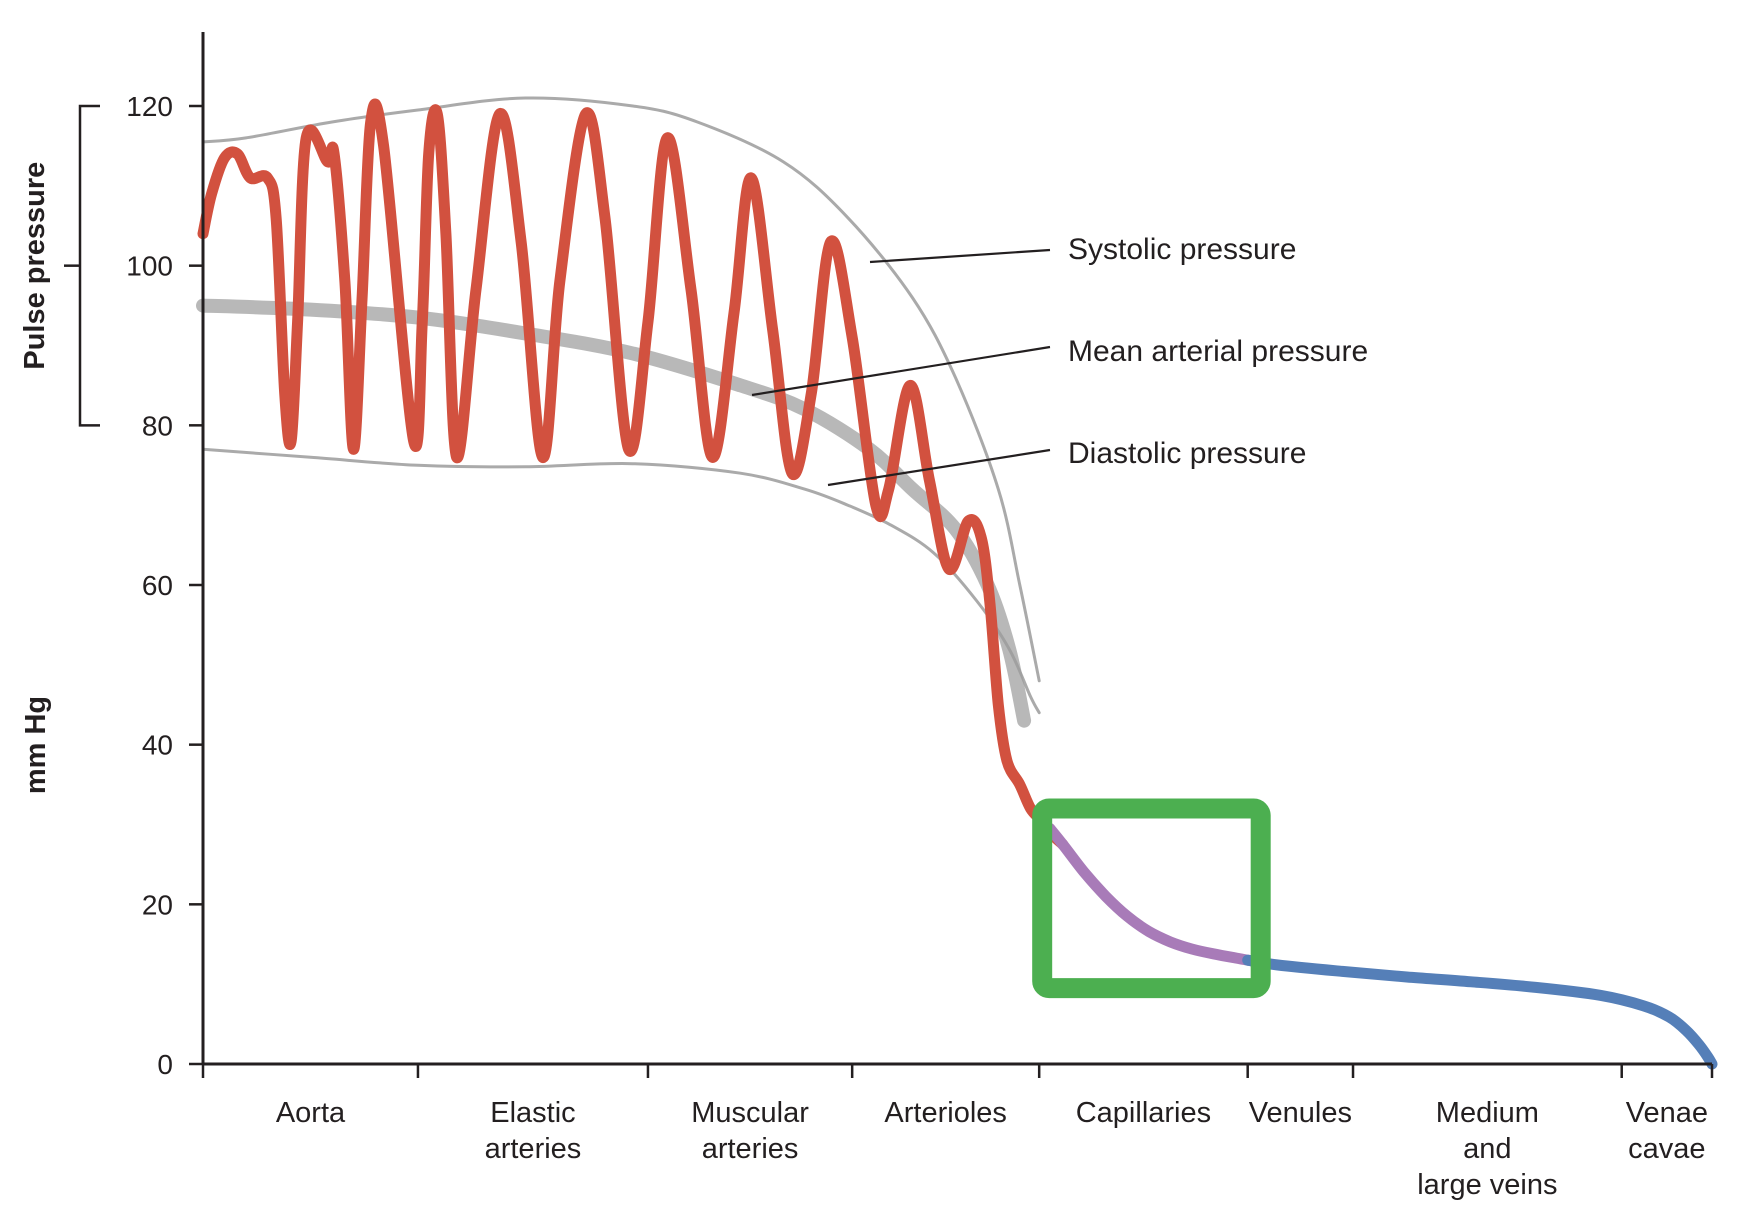 The width and height of the screenshot is (1740, 1218). I want to click on x-category-label: Arterioles, so click(945, 1113).